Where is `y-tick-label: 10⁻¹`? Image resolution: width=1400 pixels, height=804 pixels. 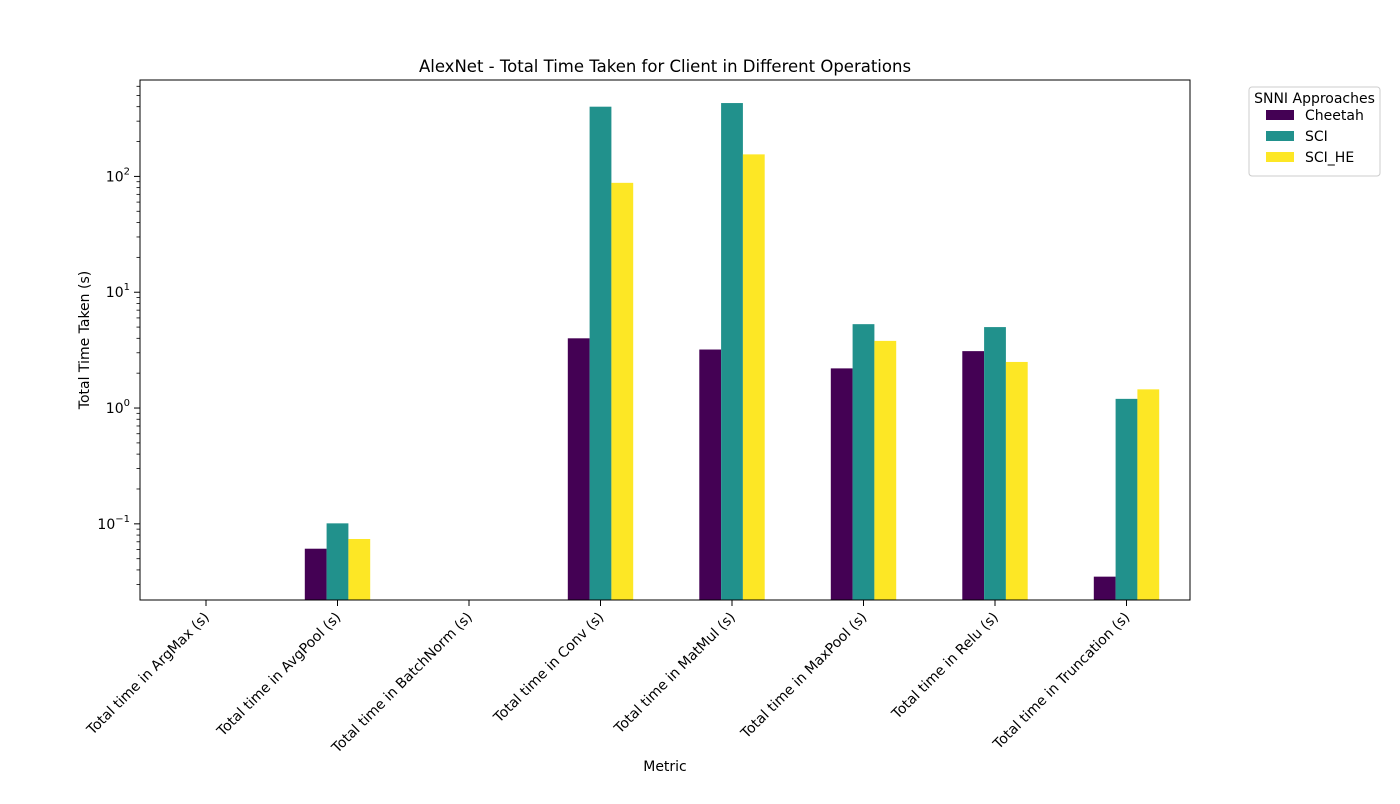
y-tick-label: 10⁻¹ is located at coordinates (113, 523).